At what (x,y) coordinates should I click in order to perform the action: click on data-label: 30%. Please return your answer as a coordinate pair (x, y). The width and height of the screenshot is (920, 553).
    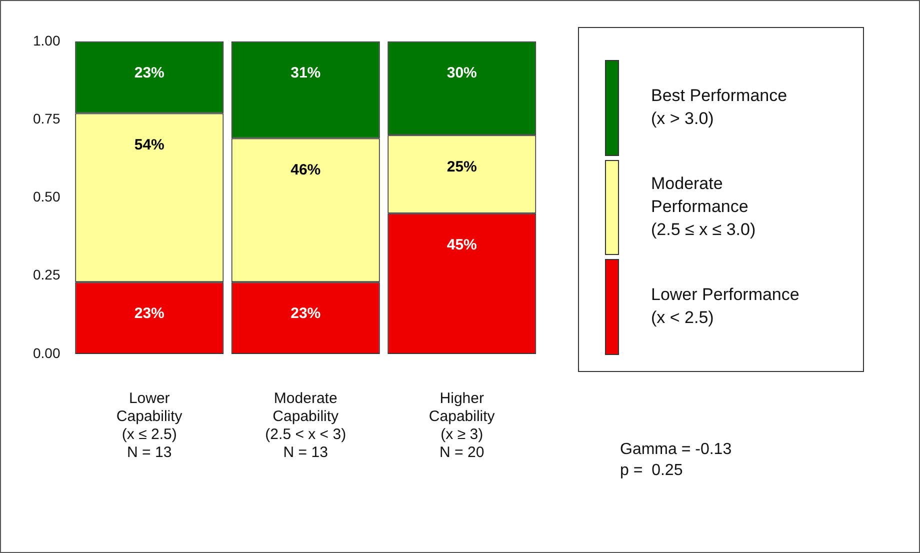
    Looking at the image, I should click on (461, 73).